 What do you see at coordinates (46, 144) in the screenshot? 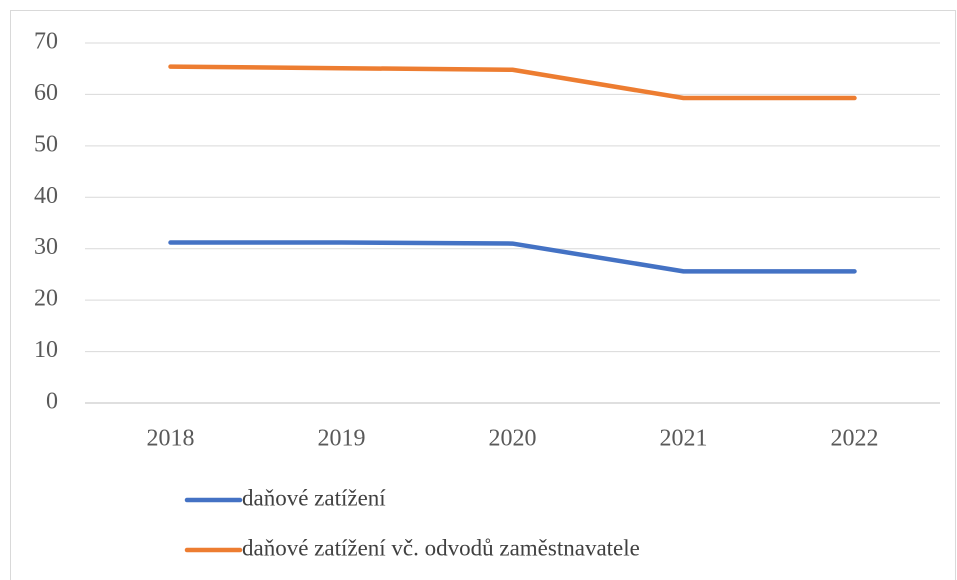
I see `y-tick-label: 50` at bounding box center [46, 144].